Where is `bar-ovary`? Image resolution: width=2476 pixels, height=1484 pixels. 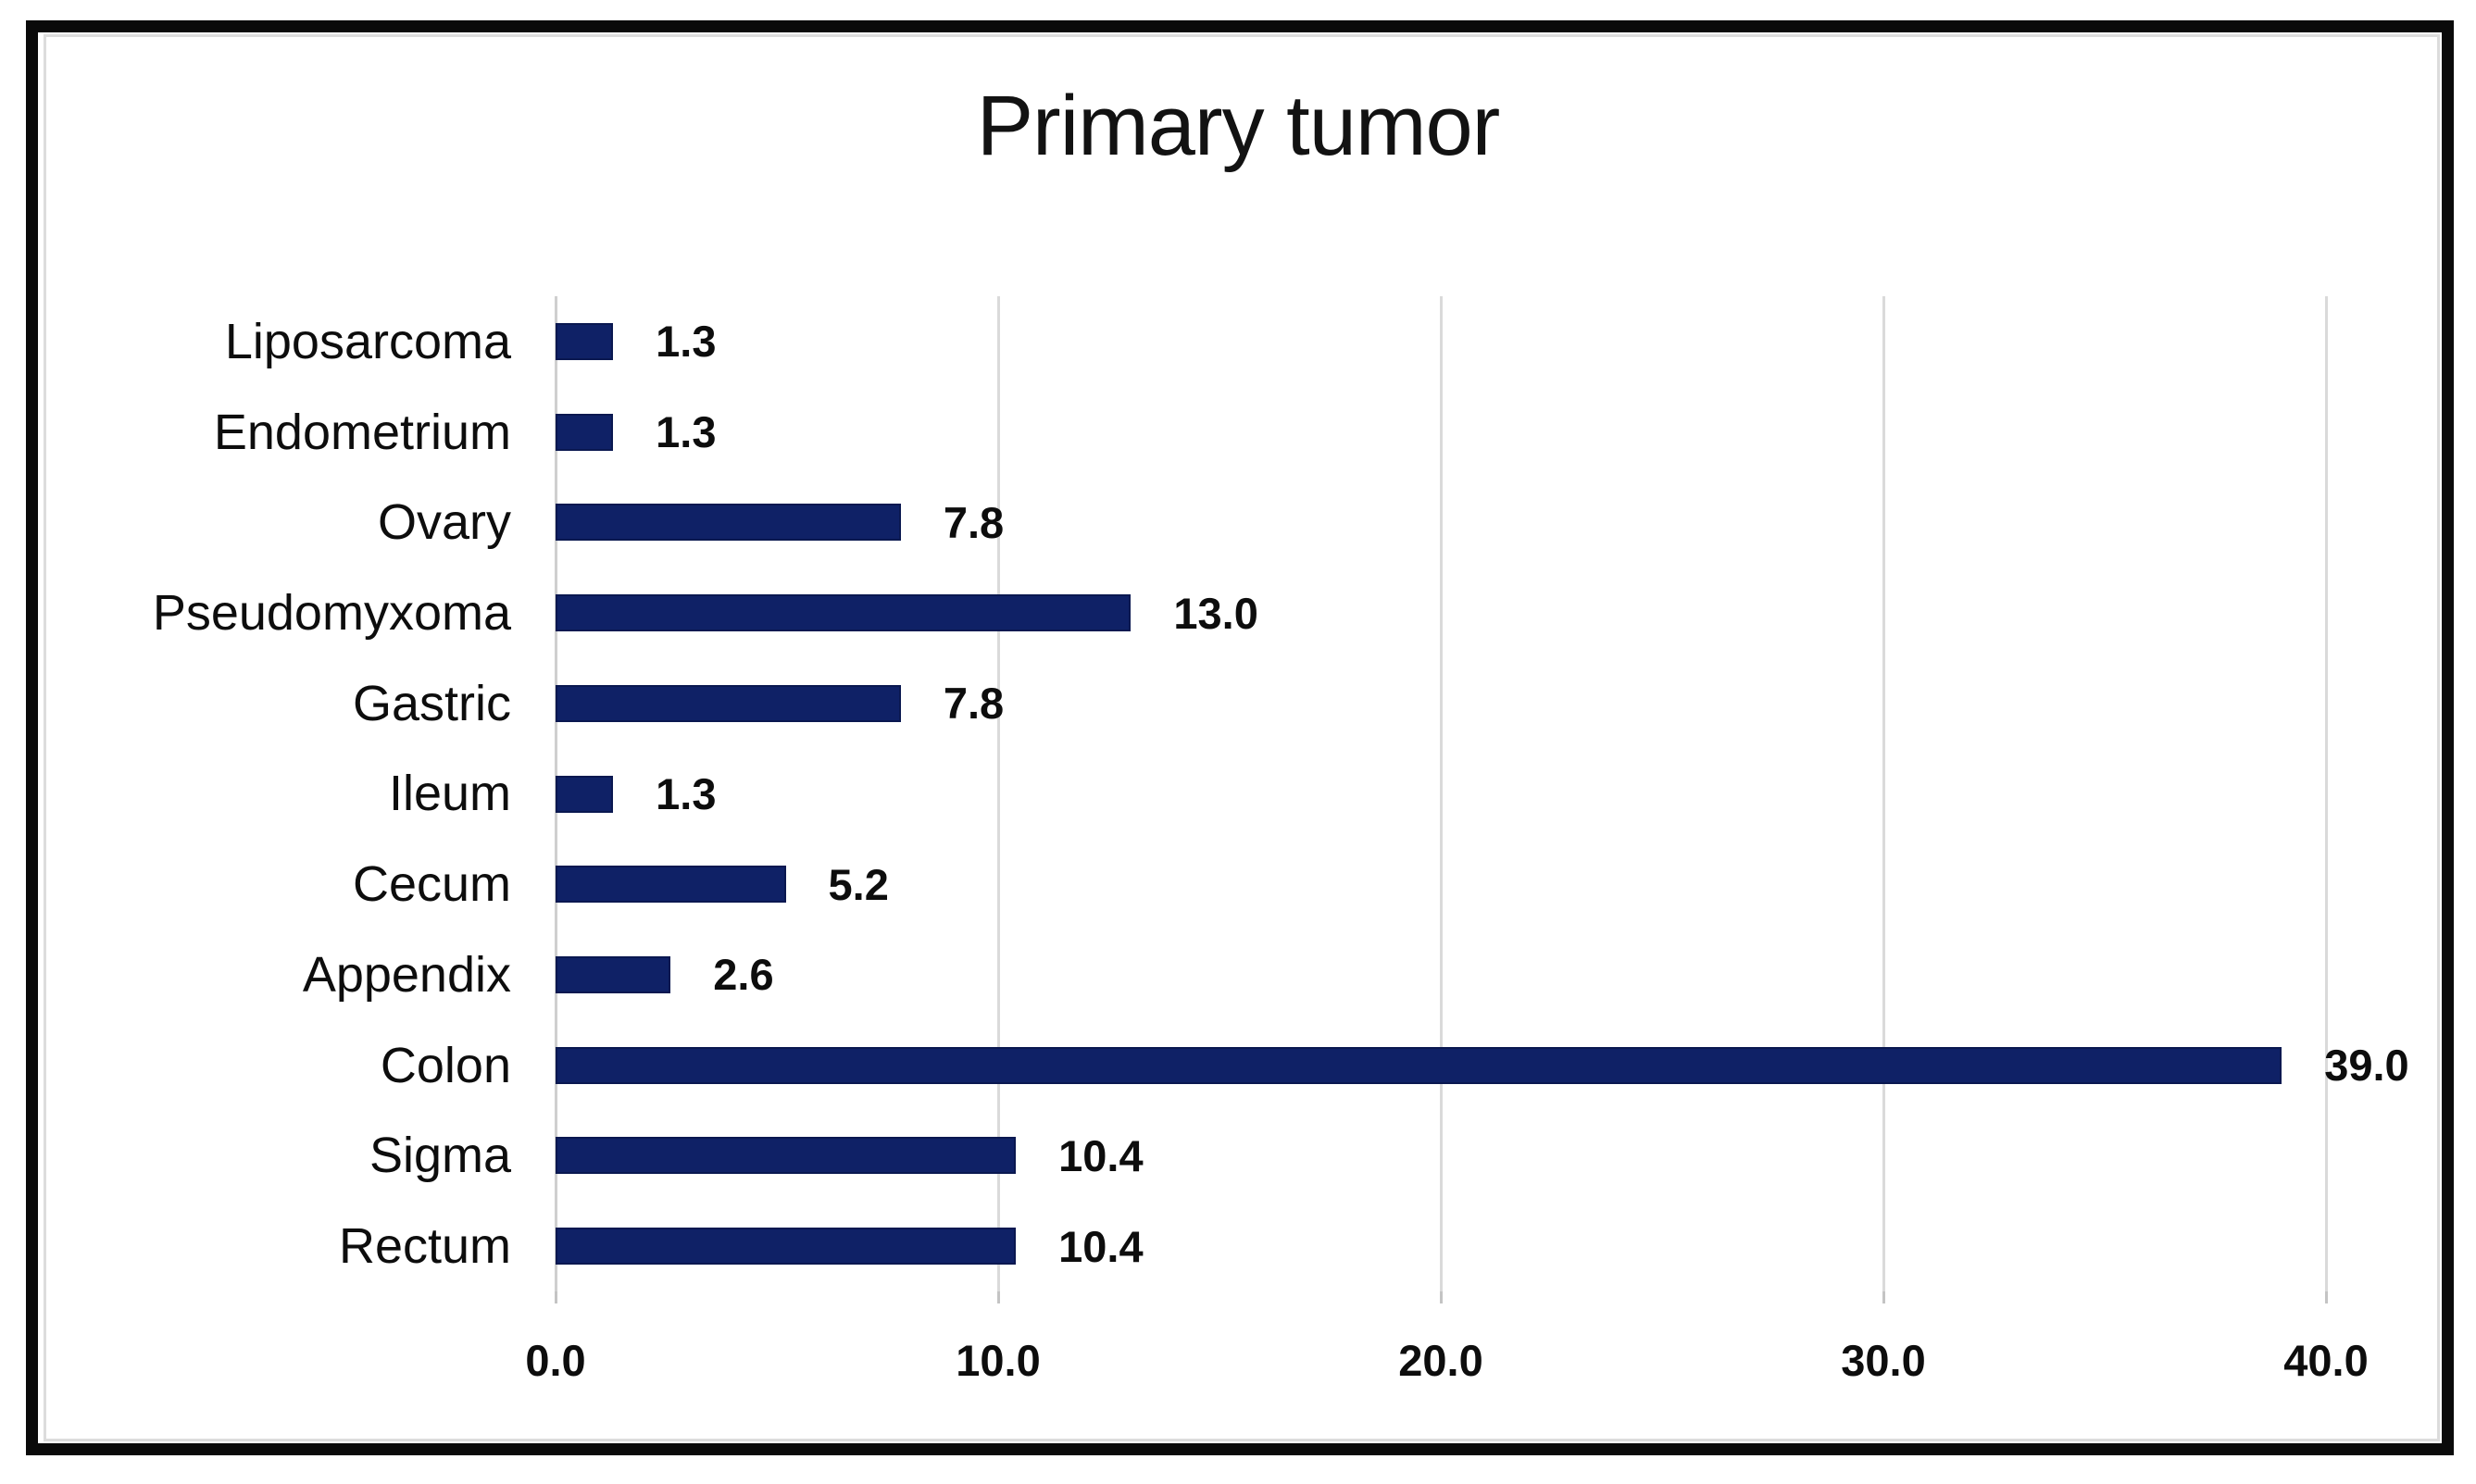 bar-ovary is located at coordinates (728, 523).